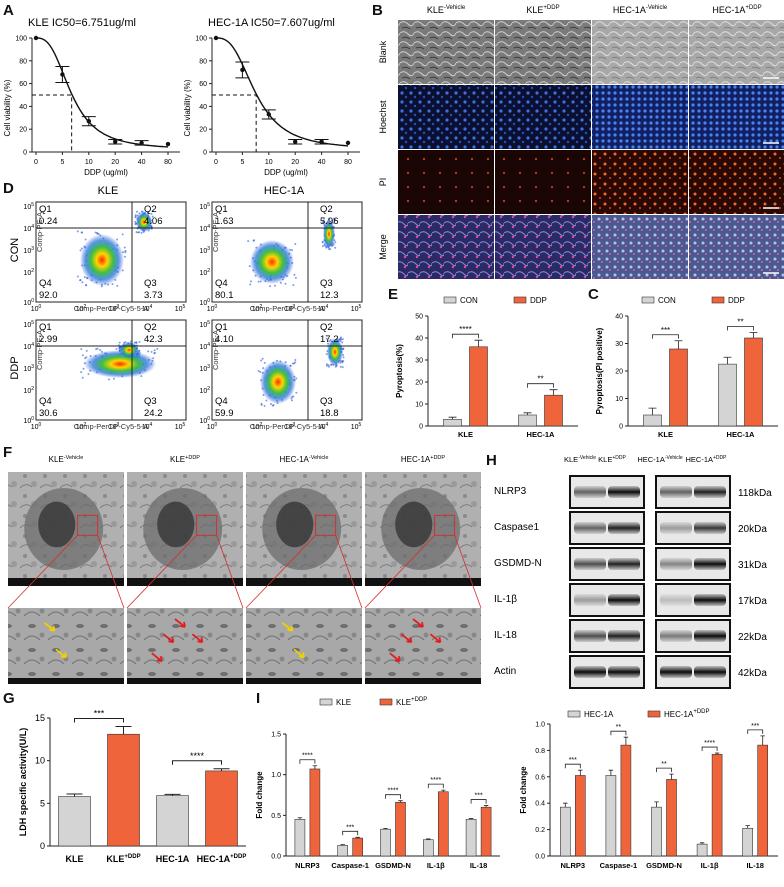  What do you see at coordinates (540, 857) in the screenshot?
I see `bar-y-tick-label: 0.0` at bounding box center [540, 857].